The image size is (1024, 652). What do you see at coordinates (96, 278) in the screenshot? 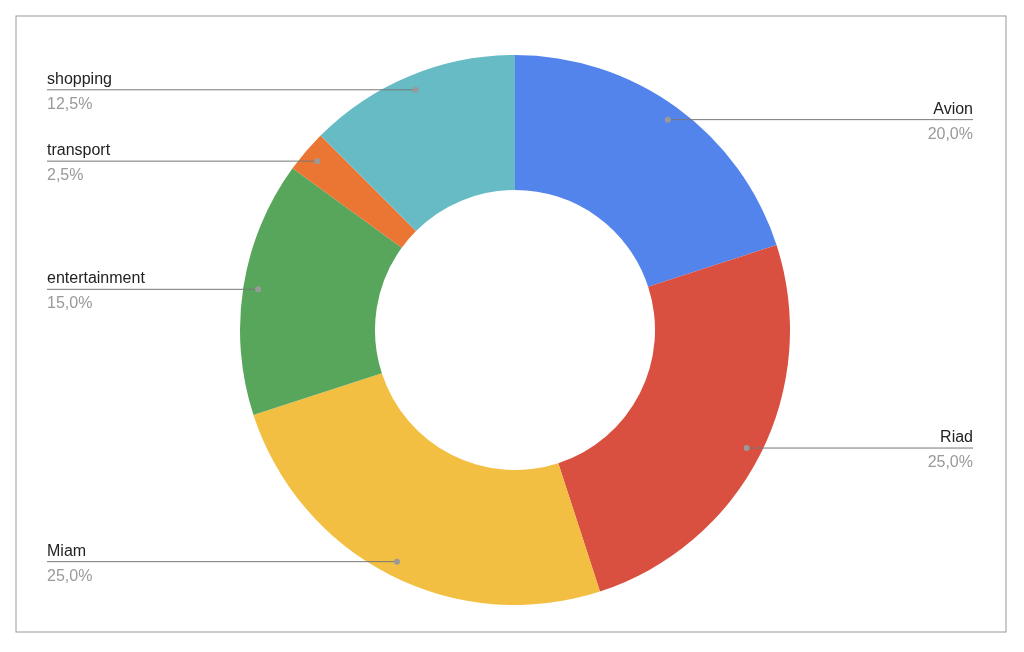
I see `slice-label: entertainment` at bounding box center [96, 278].